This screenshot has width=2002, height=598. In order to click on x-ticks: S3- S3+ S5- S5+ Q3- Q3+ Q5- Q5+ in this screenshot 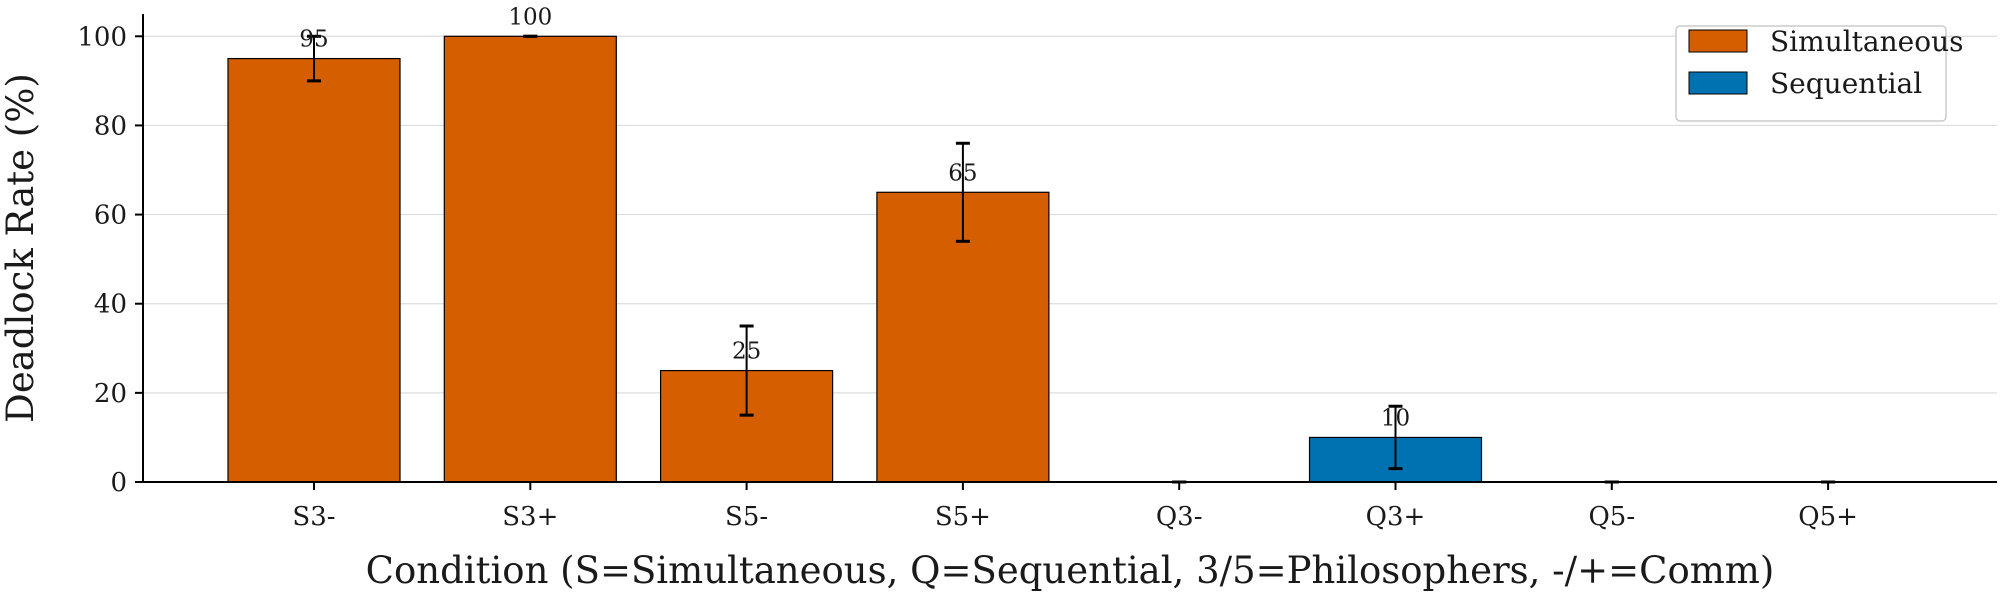, I will do `click(1075, 507)`.